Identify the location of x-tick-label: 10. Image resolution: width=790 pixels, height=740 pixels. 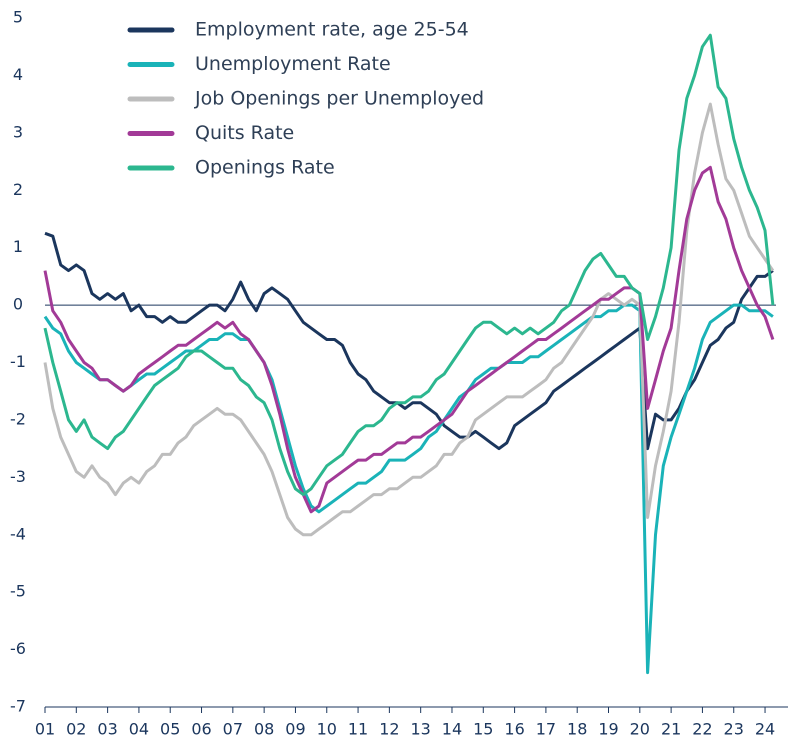
(327, 729).